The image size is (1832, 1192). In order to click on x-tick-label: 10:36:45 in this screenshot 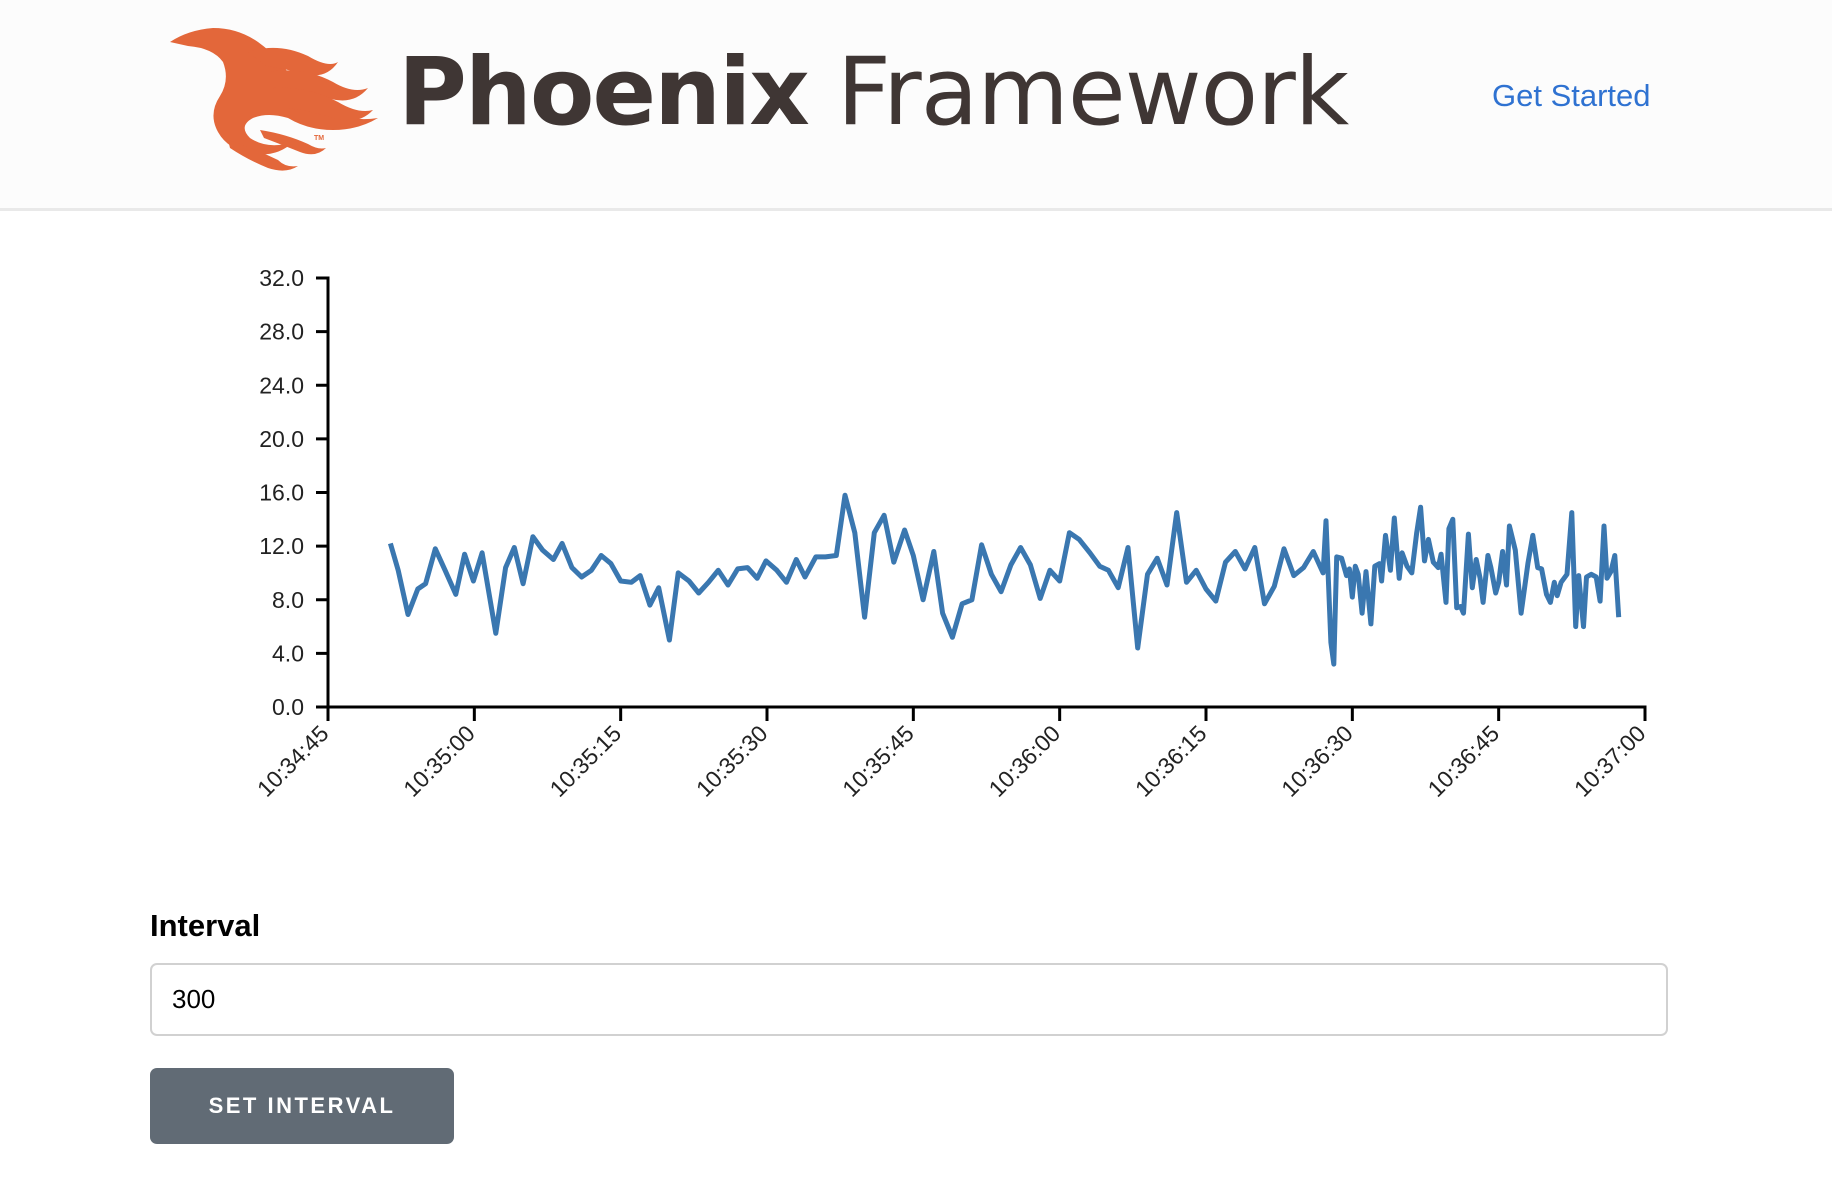, I will do `click(1464, 761)`.